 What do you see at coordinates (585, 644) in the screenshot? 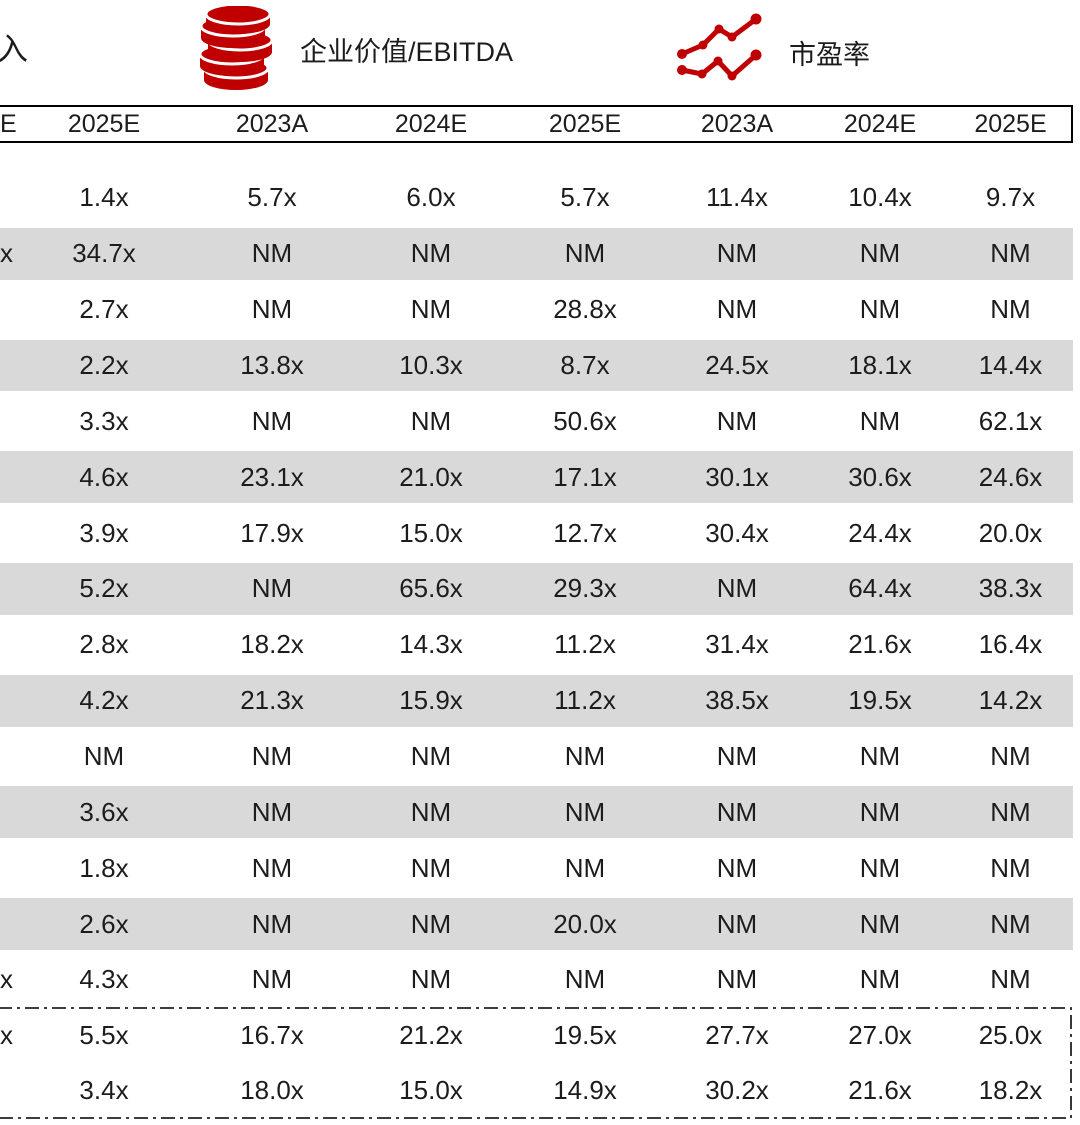
I see `table-cell: 11.2x` at bounding box center [585, 644].